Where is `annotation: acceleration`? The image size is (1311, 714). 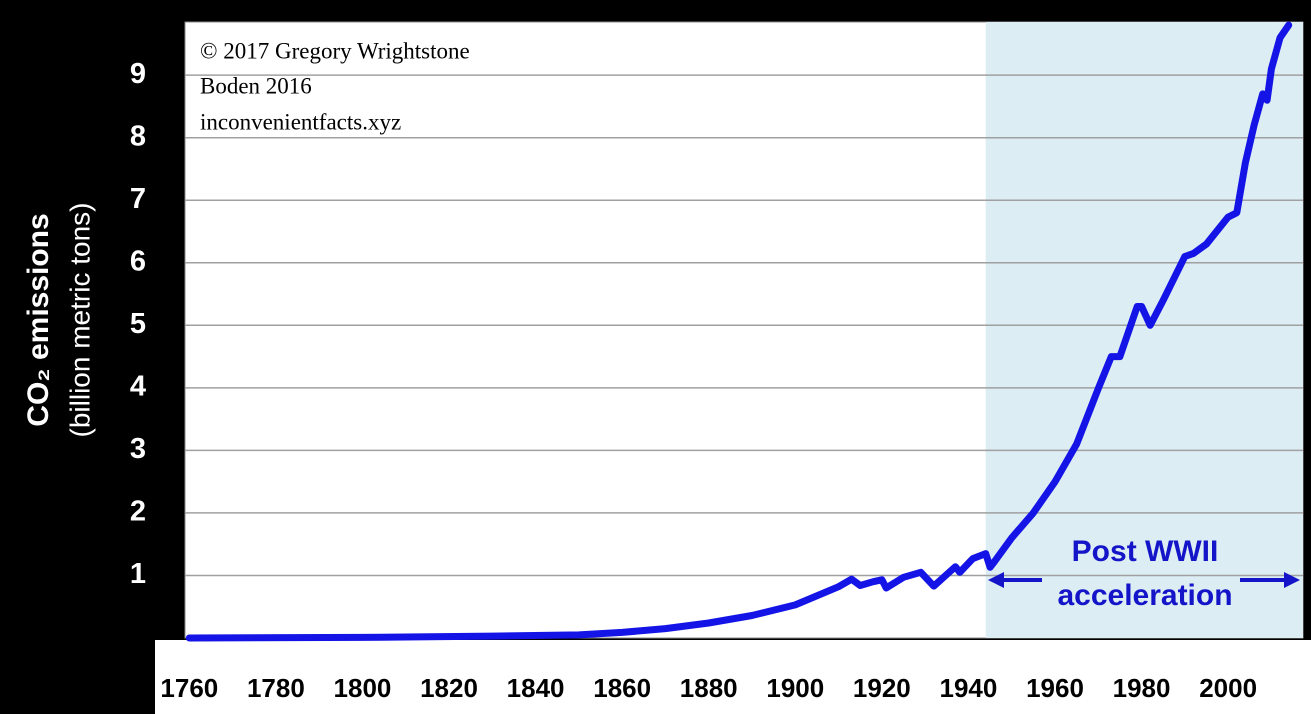
annotation: acceleration is located at coordinates (1144, 595).